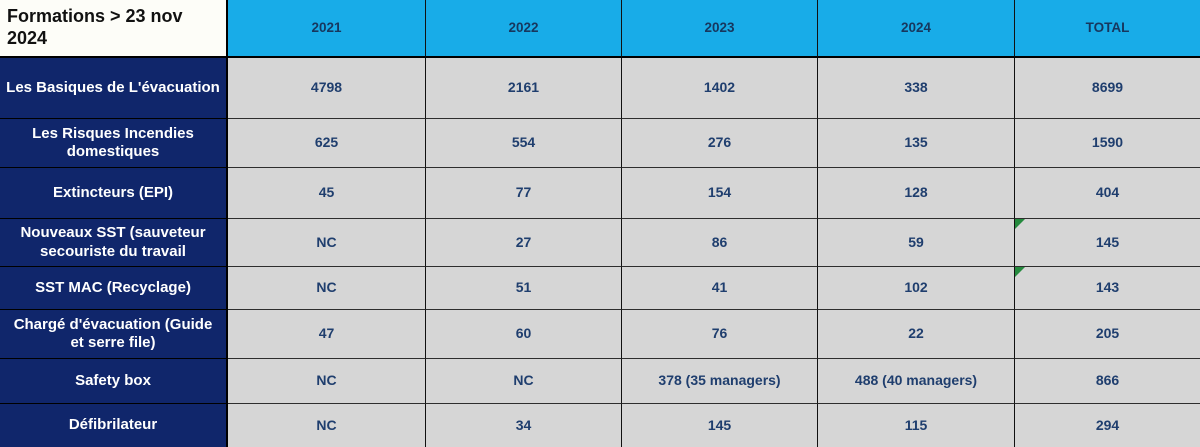 This screenshot has height=447, width=1200. I want to click on row-label-cell: Les Basiques de L'évacuation, so click(114, 88).